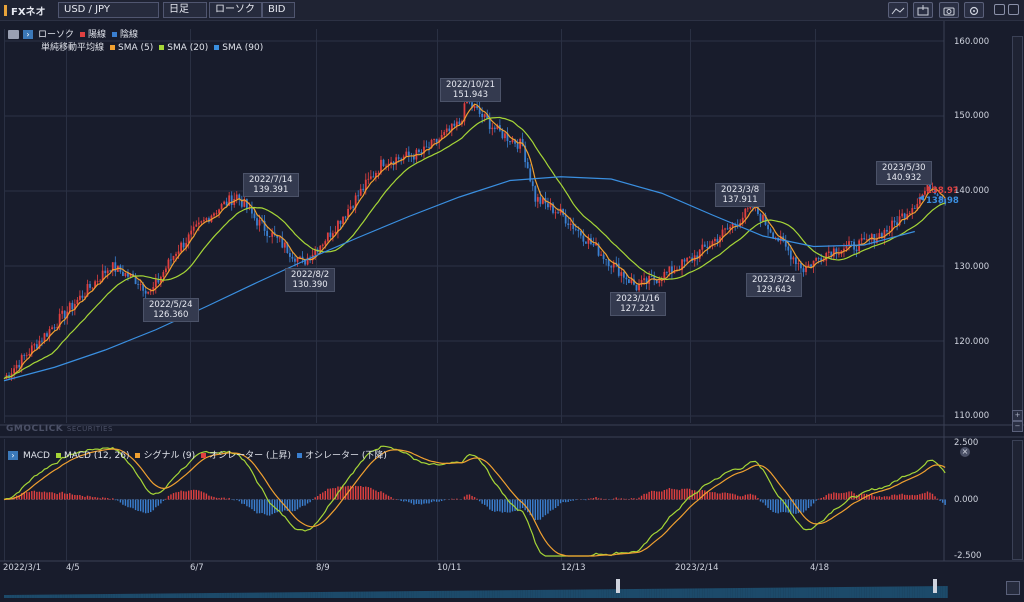 The height and width of the screenshot is (602, 1024). What do you see at coordinates (1013, 9) in the screenshot?
I see `close-window-icon` at bounding box center [1013, 9].